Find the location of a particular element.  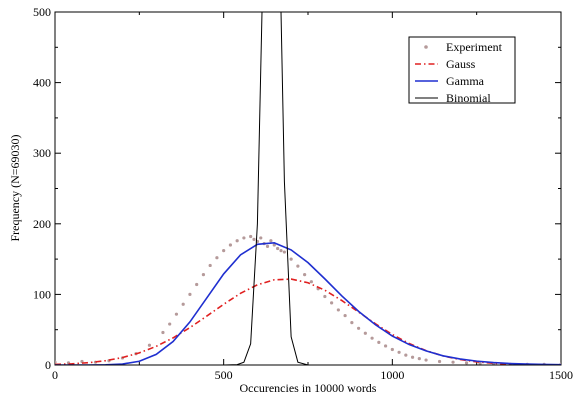

y-tick-label: 0 is located at coordinates (48, 365).